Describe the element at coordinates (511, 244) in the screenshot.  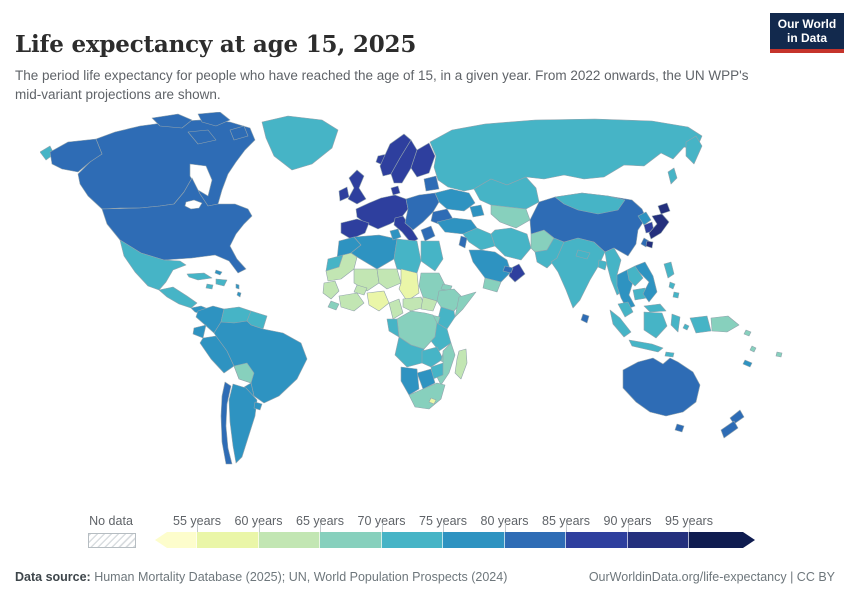
I see `iran` at that location.